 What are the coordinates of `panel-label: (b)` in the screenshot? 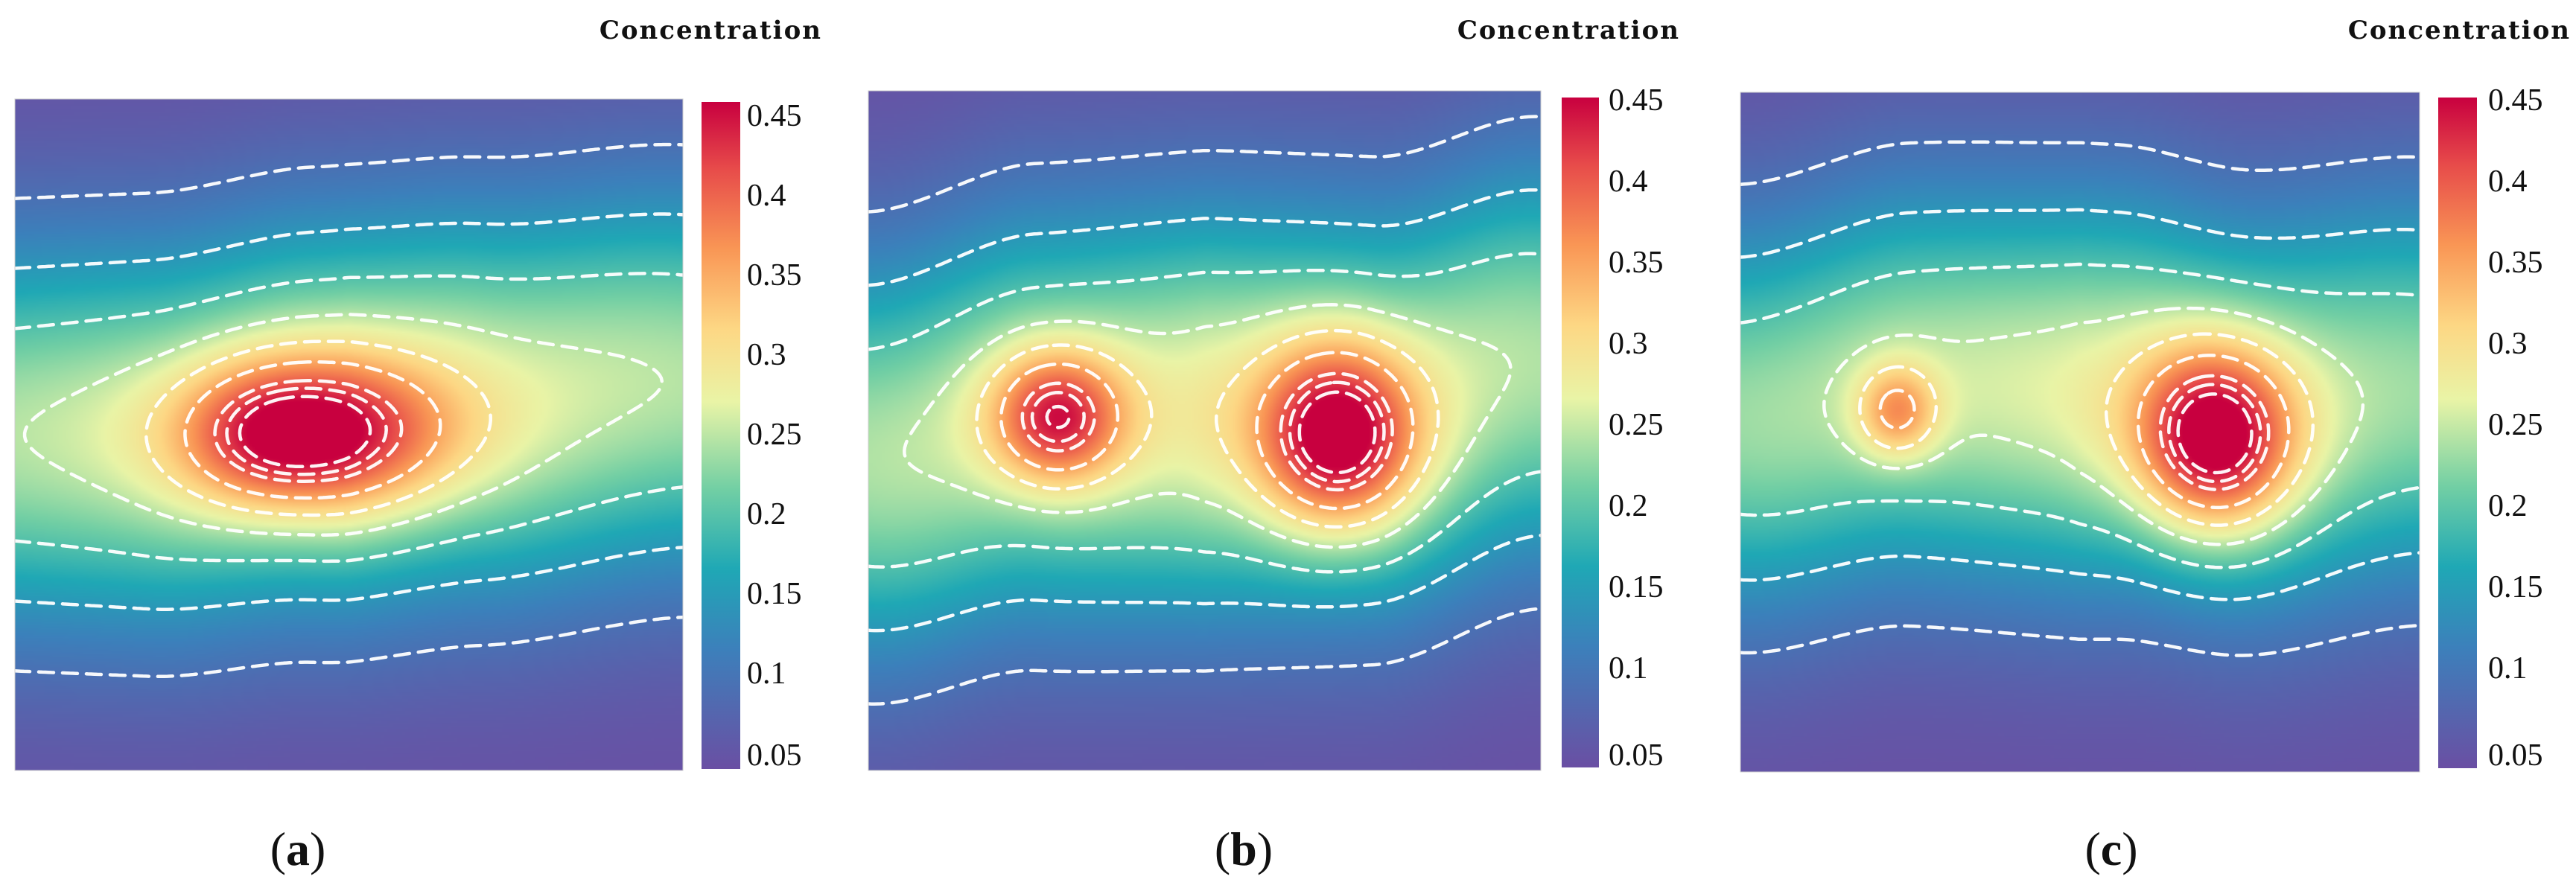 It's located at (1244, 849).